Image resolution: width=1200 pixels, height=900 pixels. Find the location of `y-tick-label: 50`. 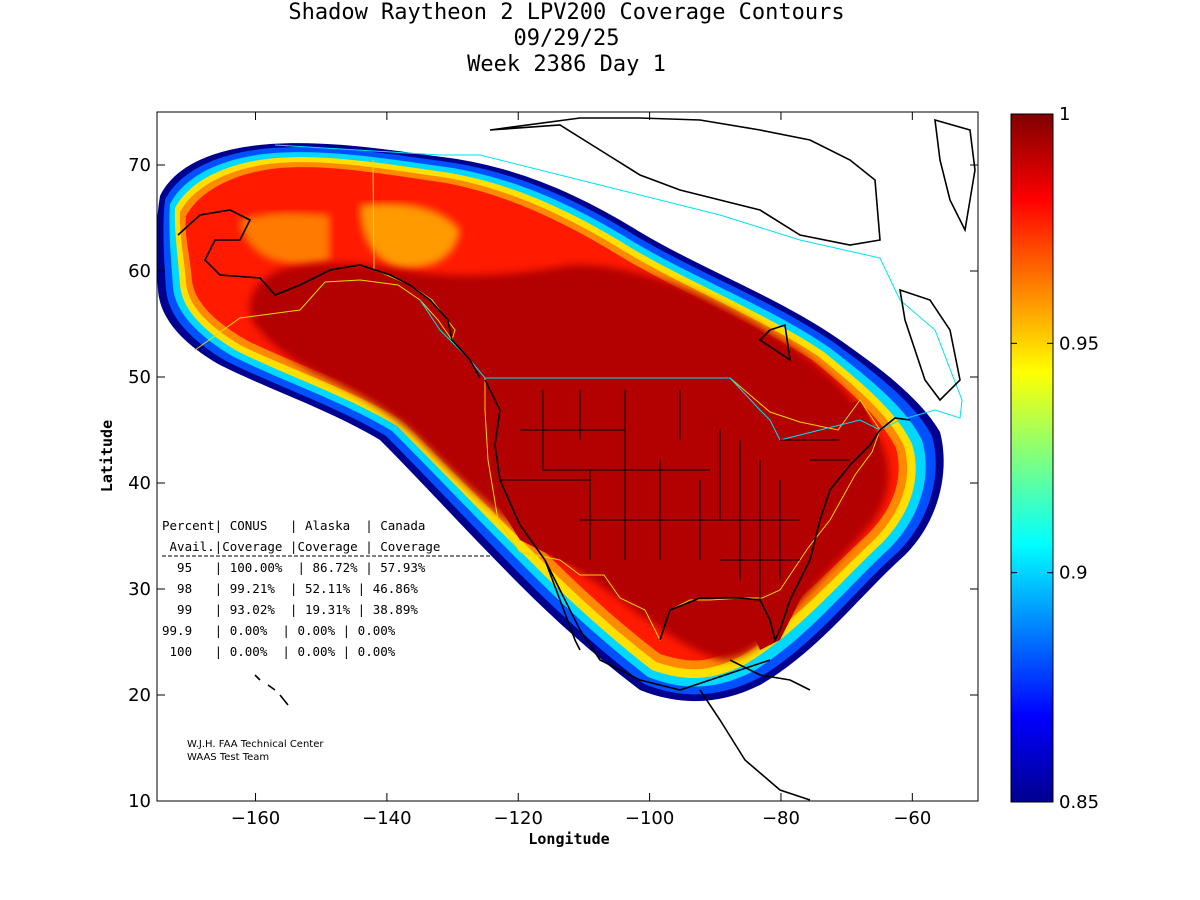

y-tick-label: 50 is located at coordinates (139, 377).